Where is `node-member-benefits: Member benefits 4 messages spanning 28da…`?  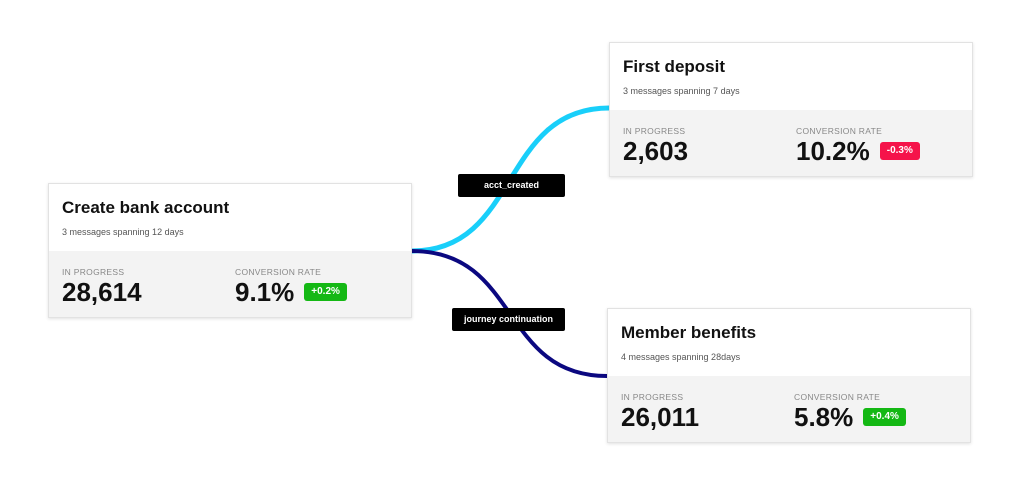 node-member-benefits: Member benefits 4 messages spanning 28da… is located at coordinates (789, 375).